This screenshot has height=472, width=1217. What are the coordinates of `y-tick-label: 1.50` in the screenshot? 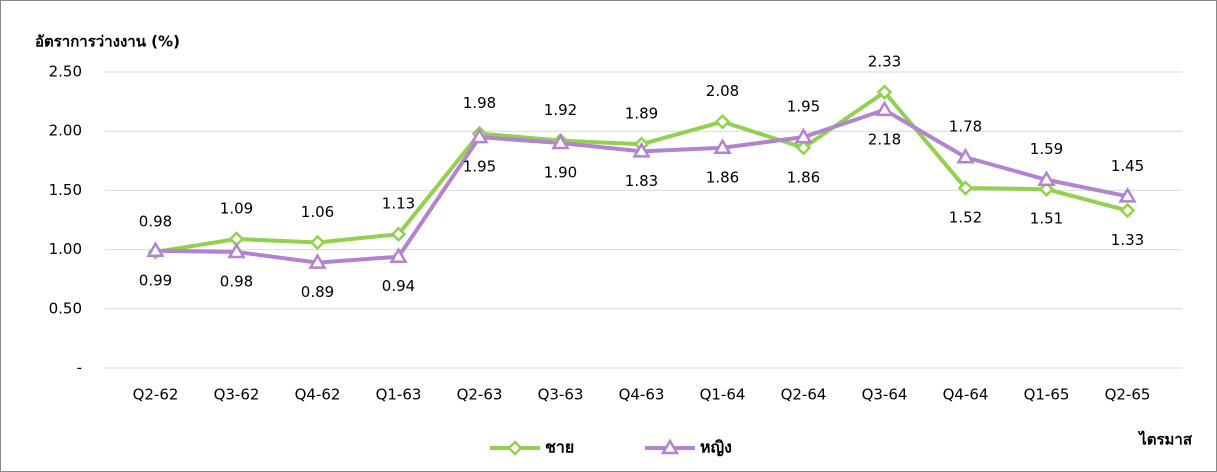 It's located at (65, 190).